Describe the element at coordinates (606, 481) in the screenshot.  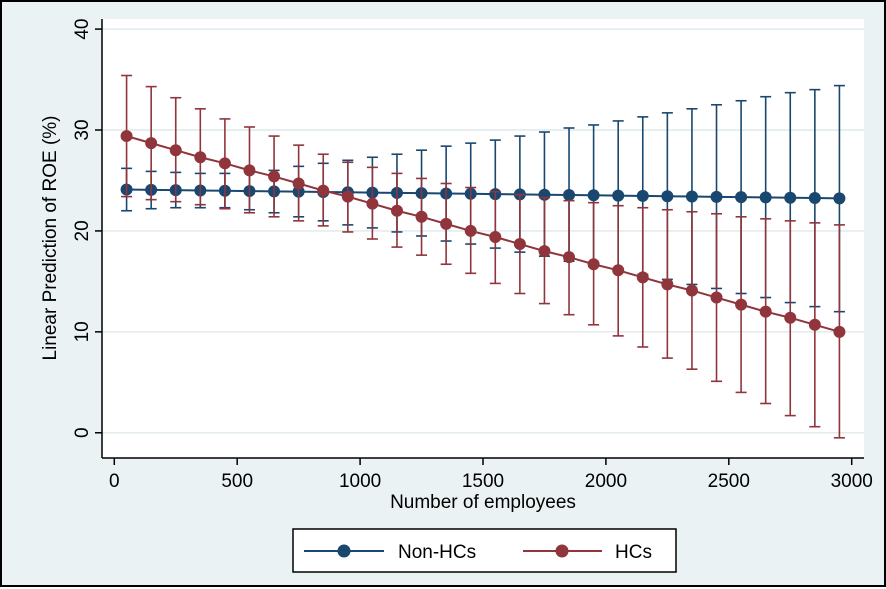
I see `x-tick-label-2000: 2000` at that location.